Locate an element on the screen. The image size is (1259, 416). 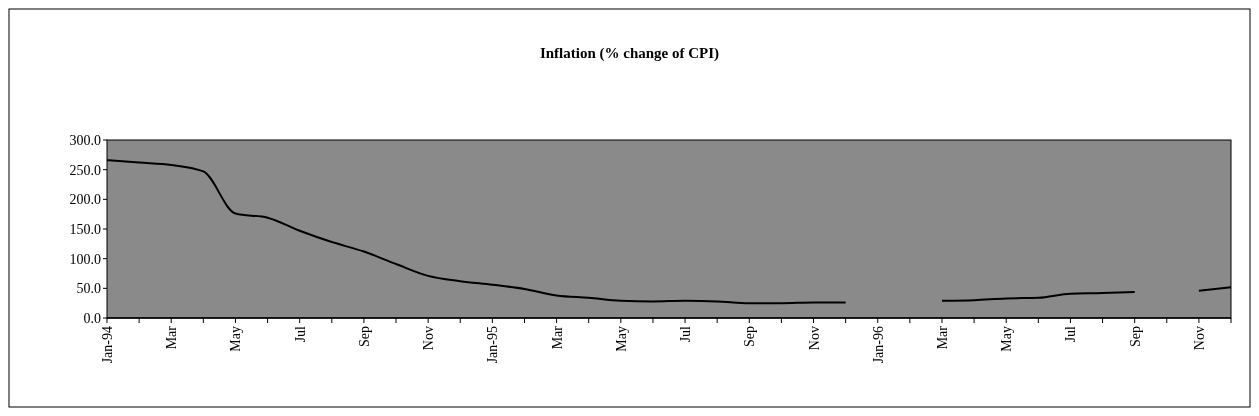
x-tick-label: Jan-96 is located at coordinates (878, 345).